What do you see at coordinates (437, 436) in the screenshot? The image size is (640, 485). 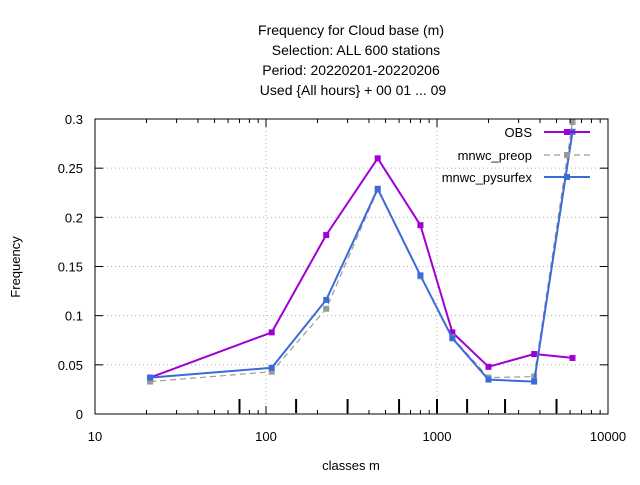 I see `x-tick-label: 1000` at bounding box center [437, 436].